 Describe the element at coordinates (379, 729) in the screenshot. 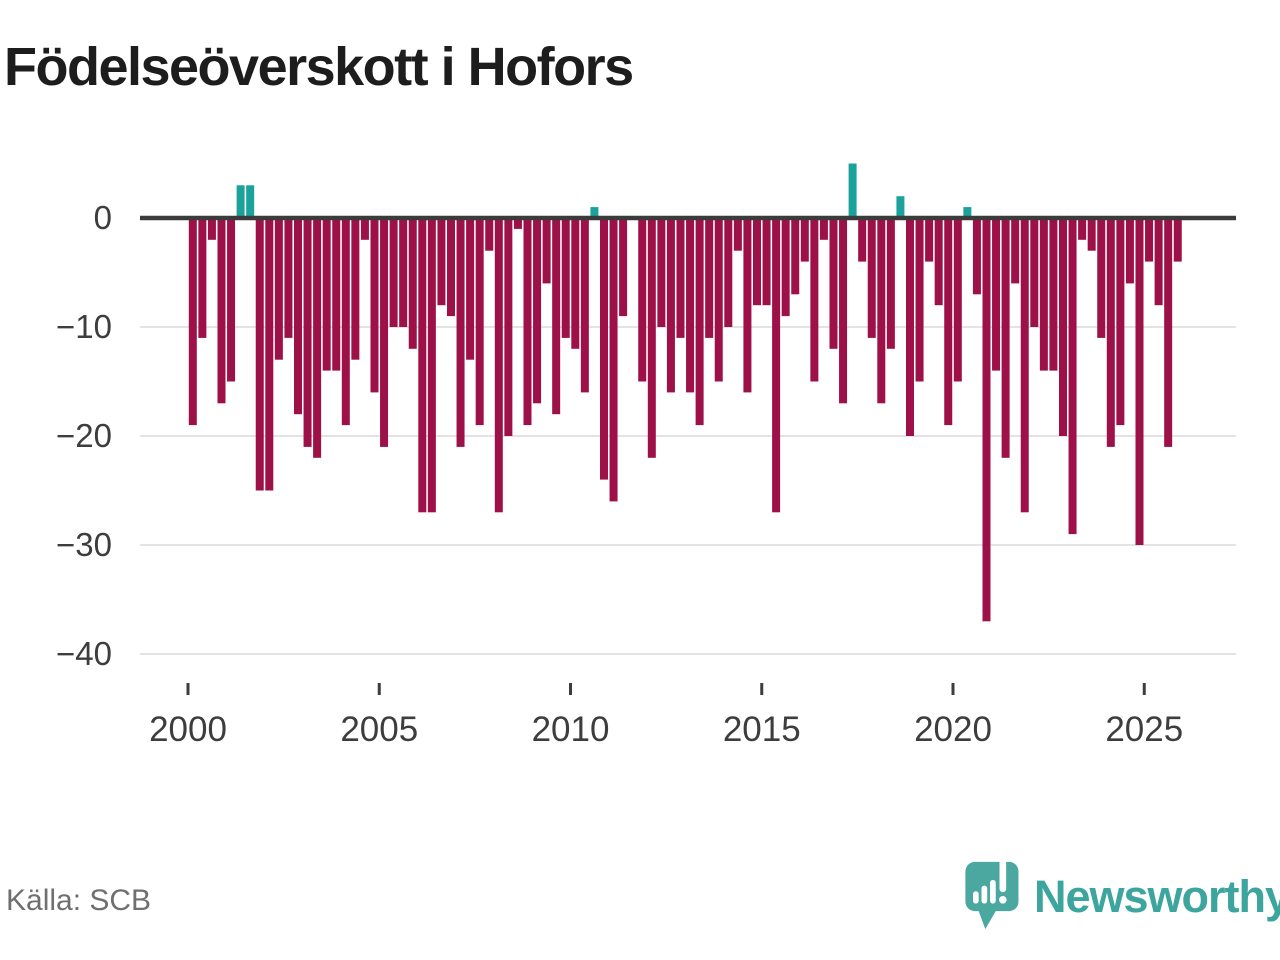

I see `x-label-2005: 2005` at that location.